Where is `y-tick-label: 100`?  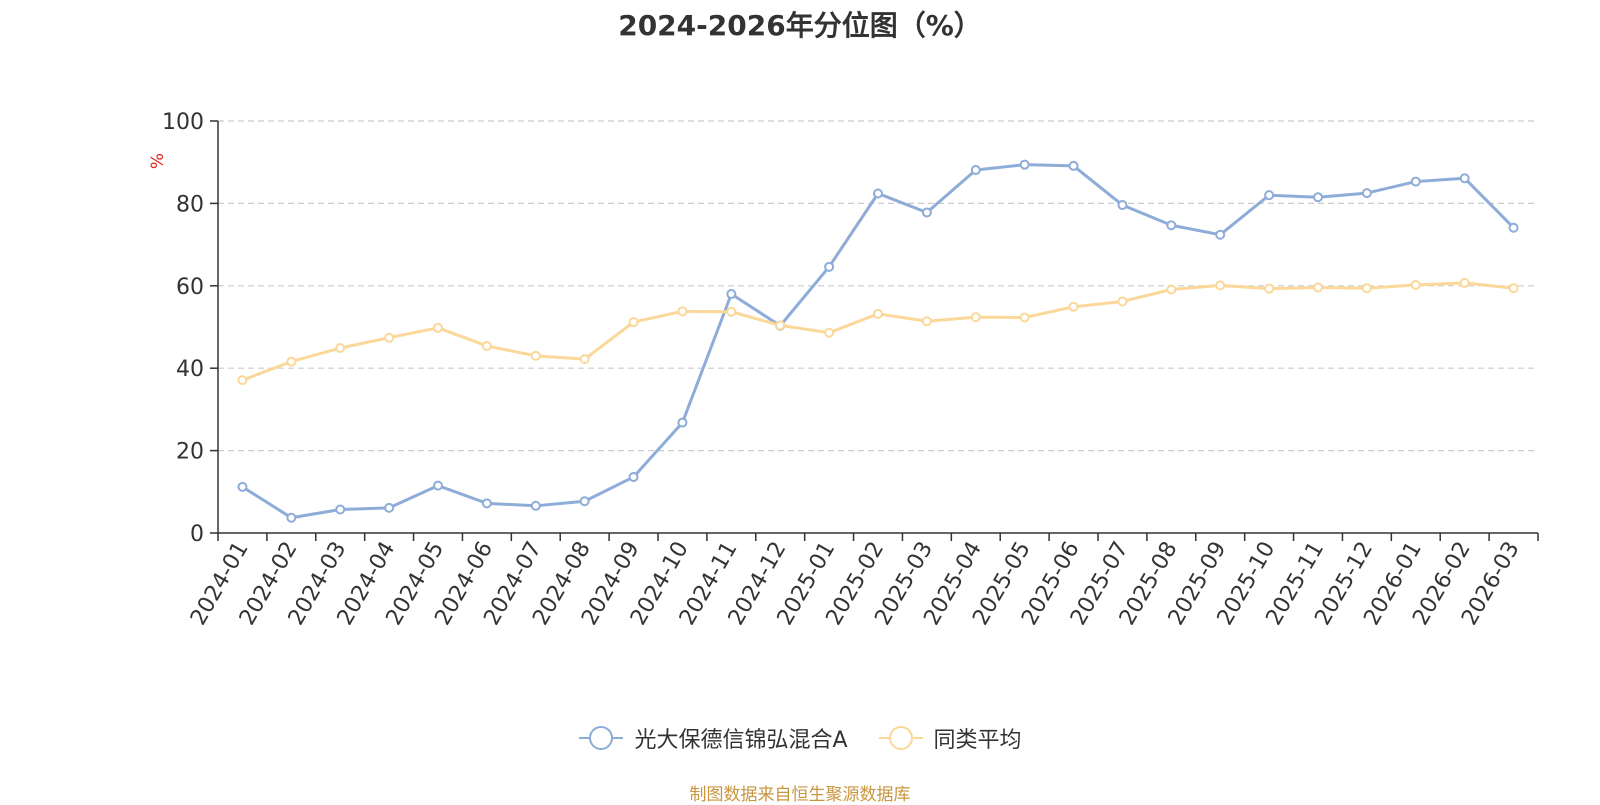
y-tick-label: 100 is located at coordinates (183, 122).